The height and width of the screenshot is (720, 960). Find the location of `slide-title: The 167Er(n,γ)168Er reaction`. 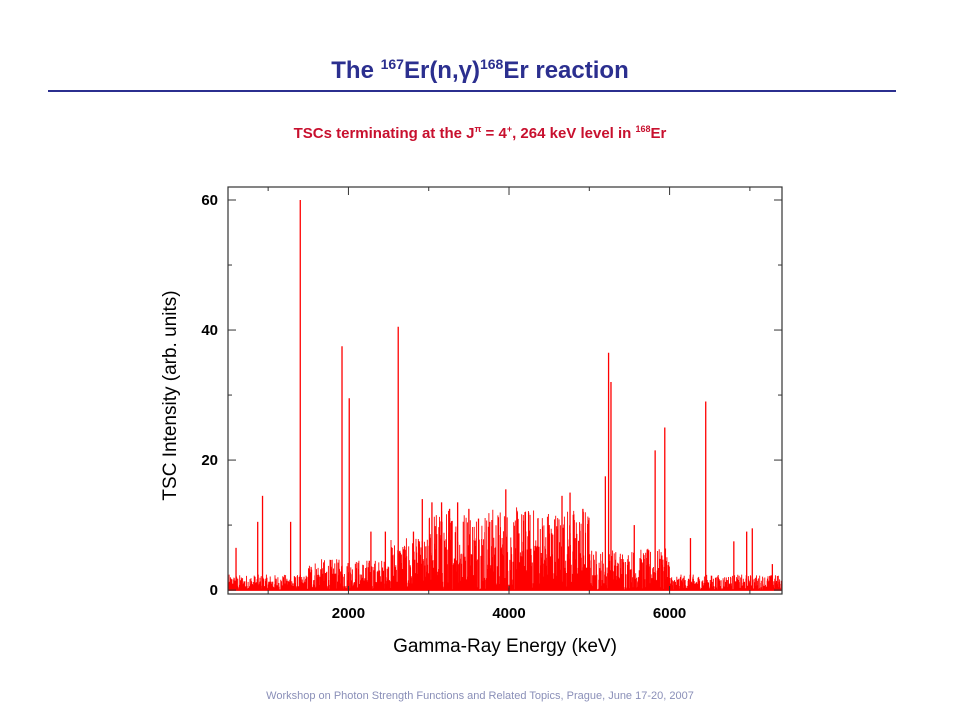

slide-title: The 167Er(n,γ)168Er reaction is located at coordinates (480, 70).